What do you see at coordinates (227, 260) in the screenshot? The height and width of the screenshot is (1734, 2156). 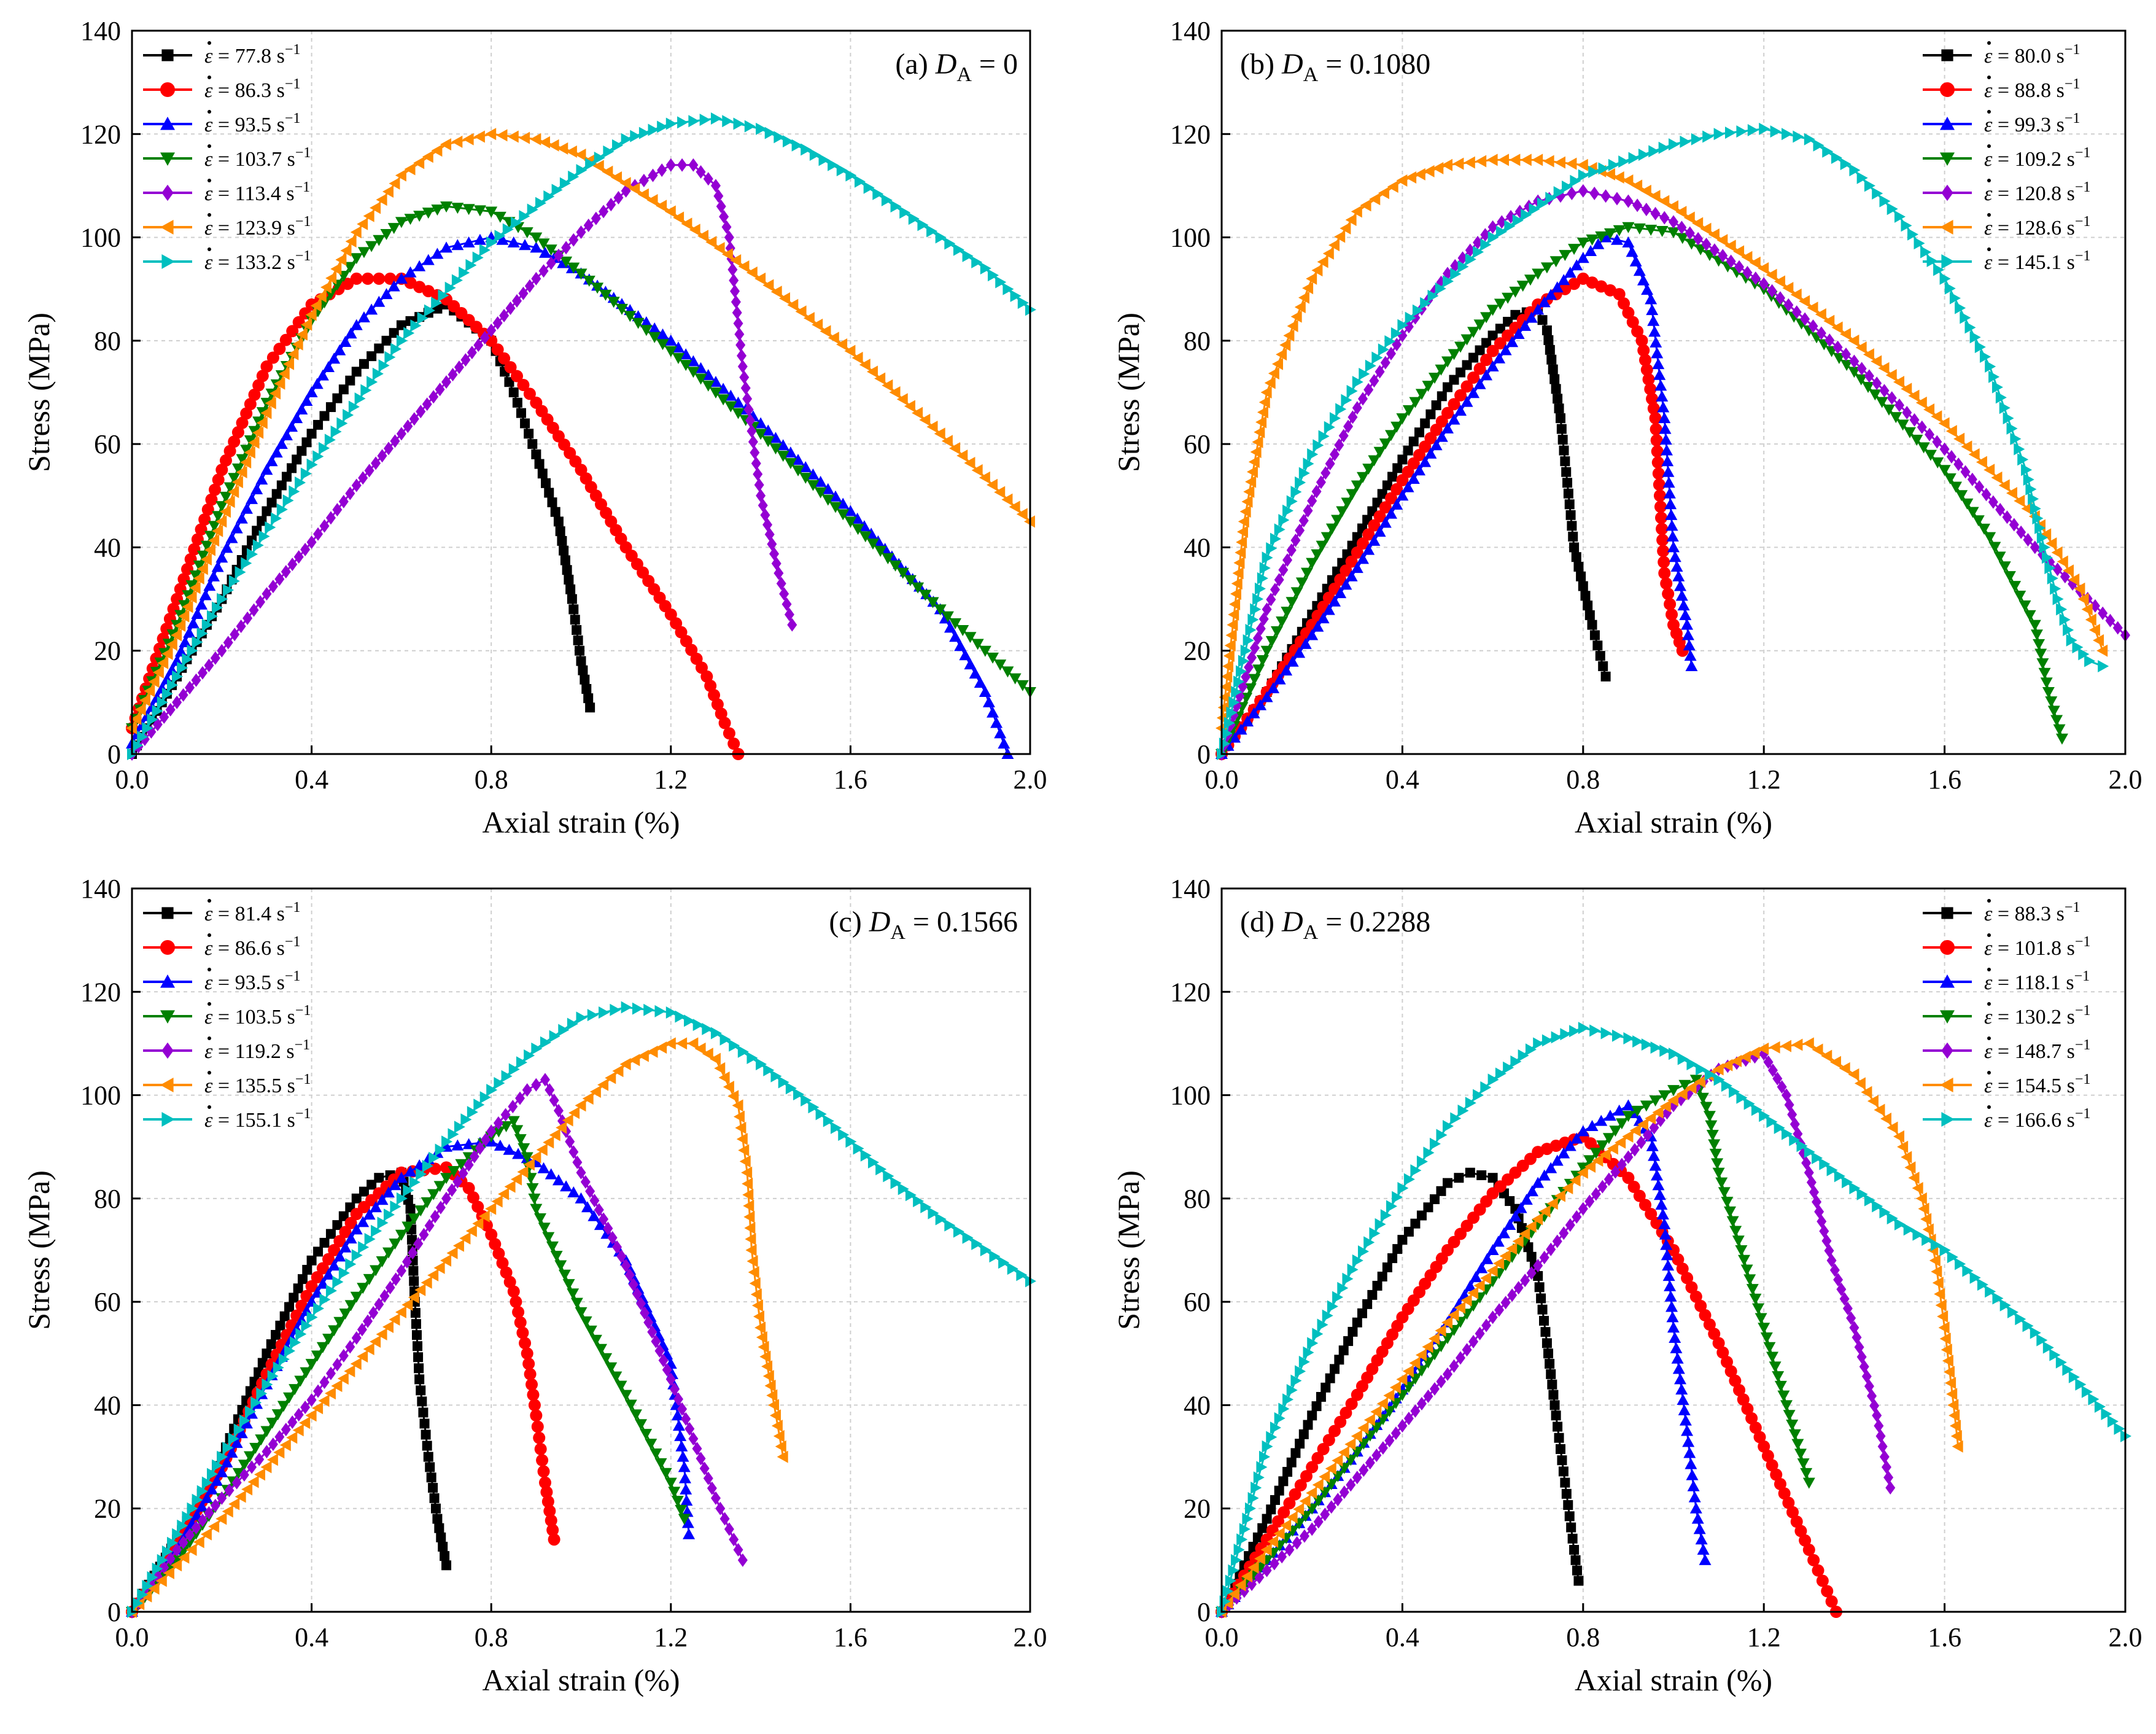 I see `legend-entry: ε = 133.2 s−1` at bounding box center [227, 260].